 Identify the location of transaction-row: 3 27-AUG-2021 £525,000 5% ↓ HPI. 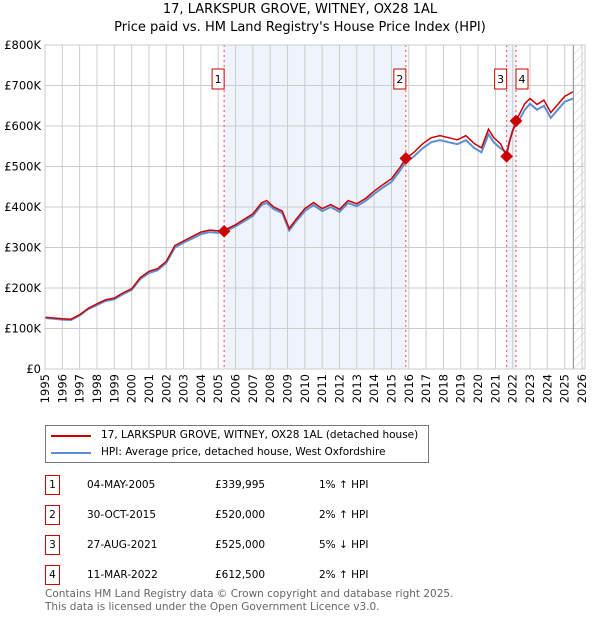
(255, 545).